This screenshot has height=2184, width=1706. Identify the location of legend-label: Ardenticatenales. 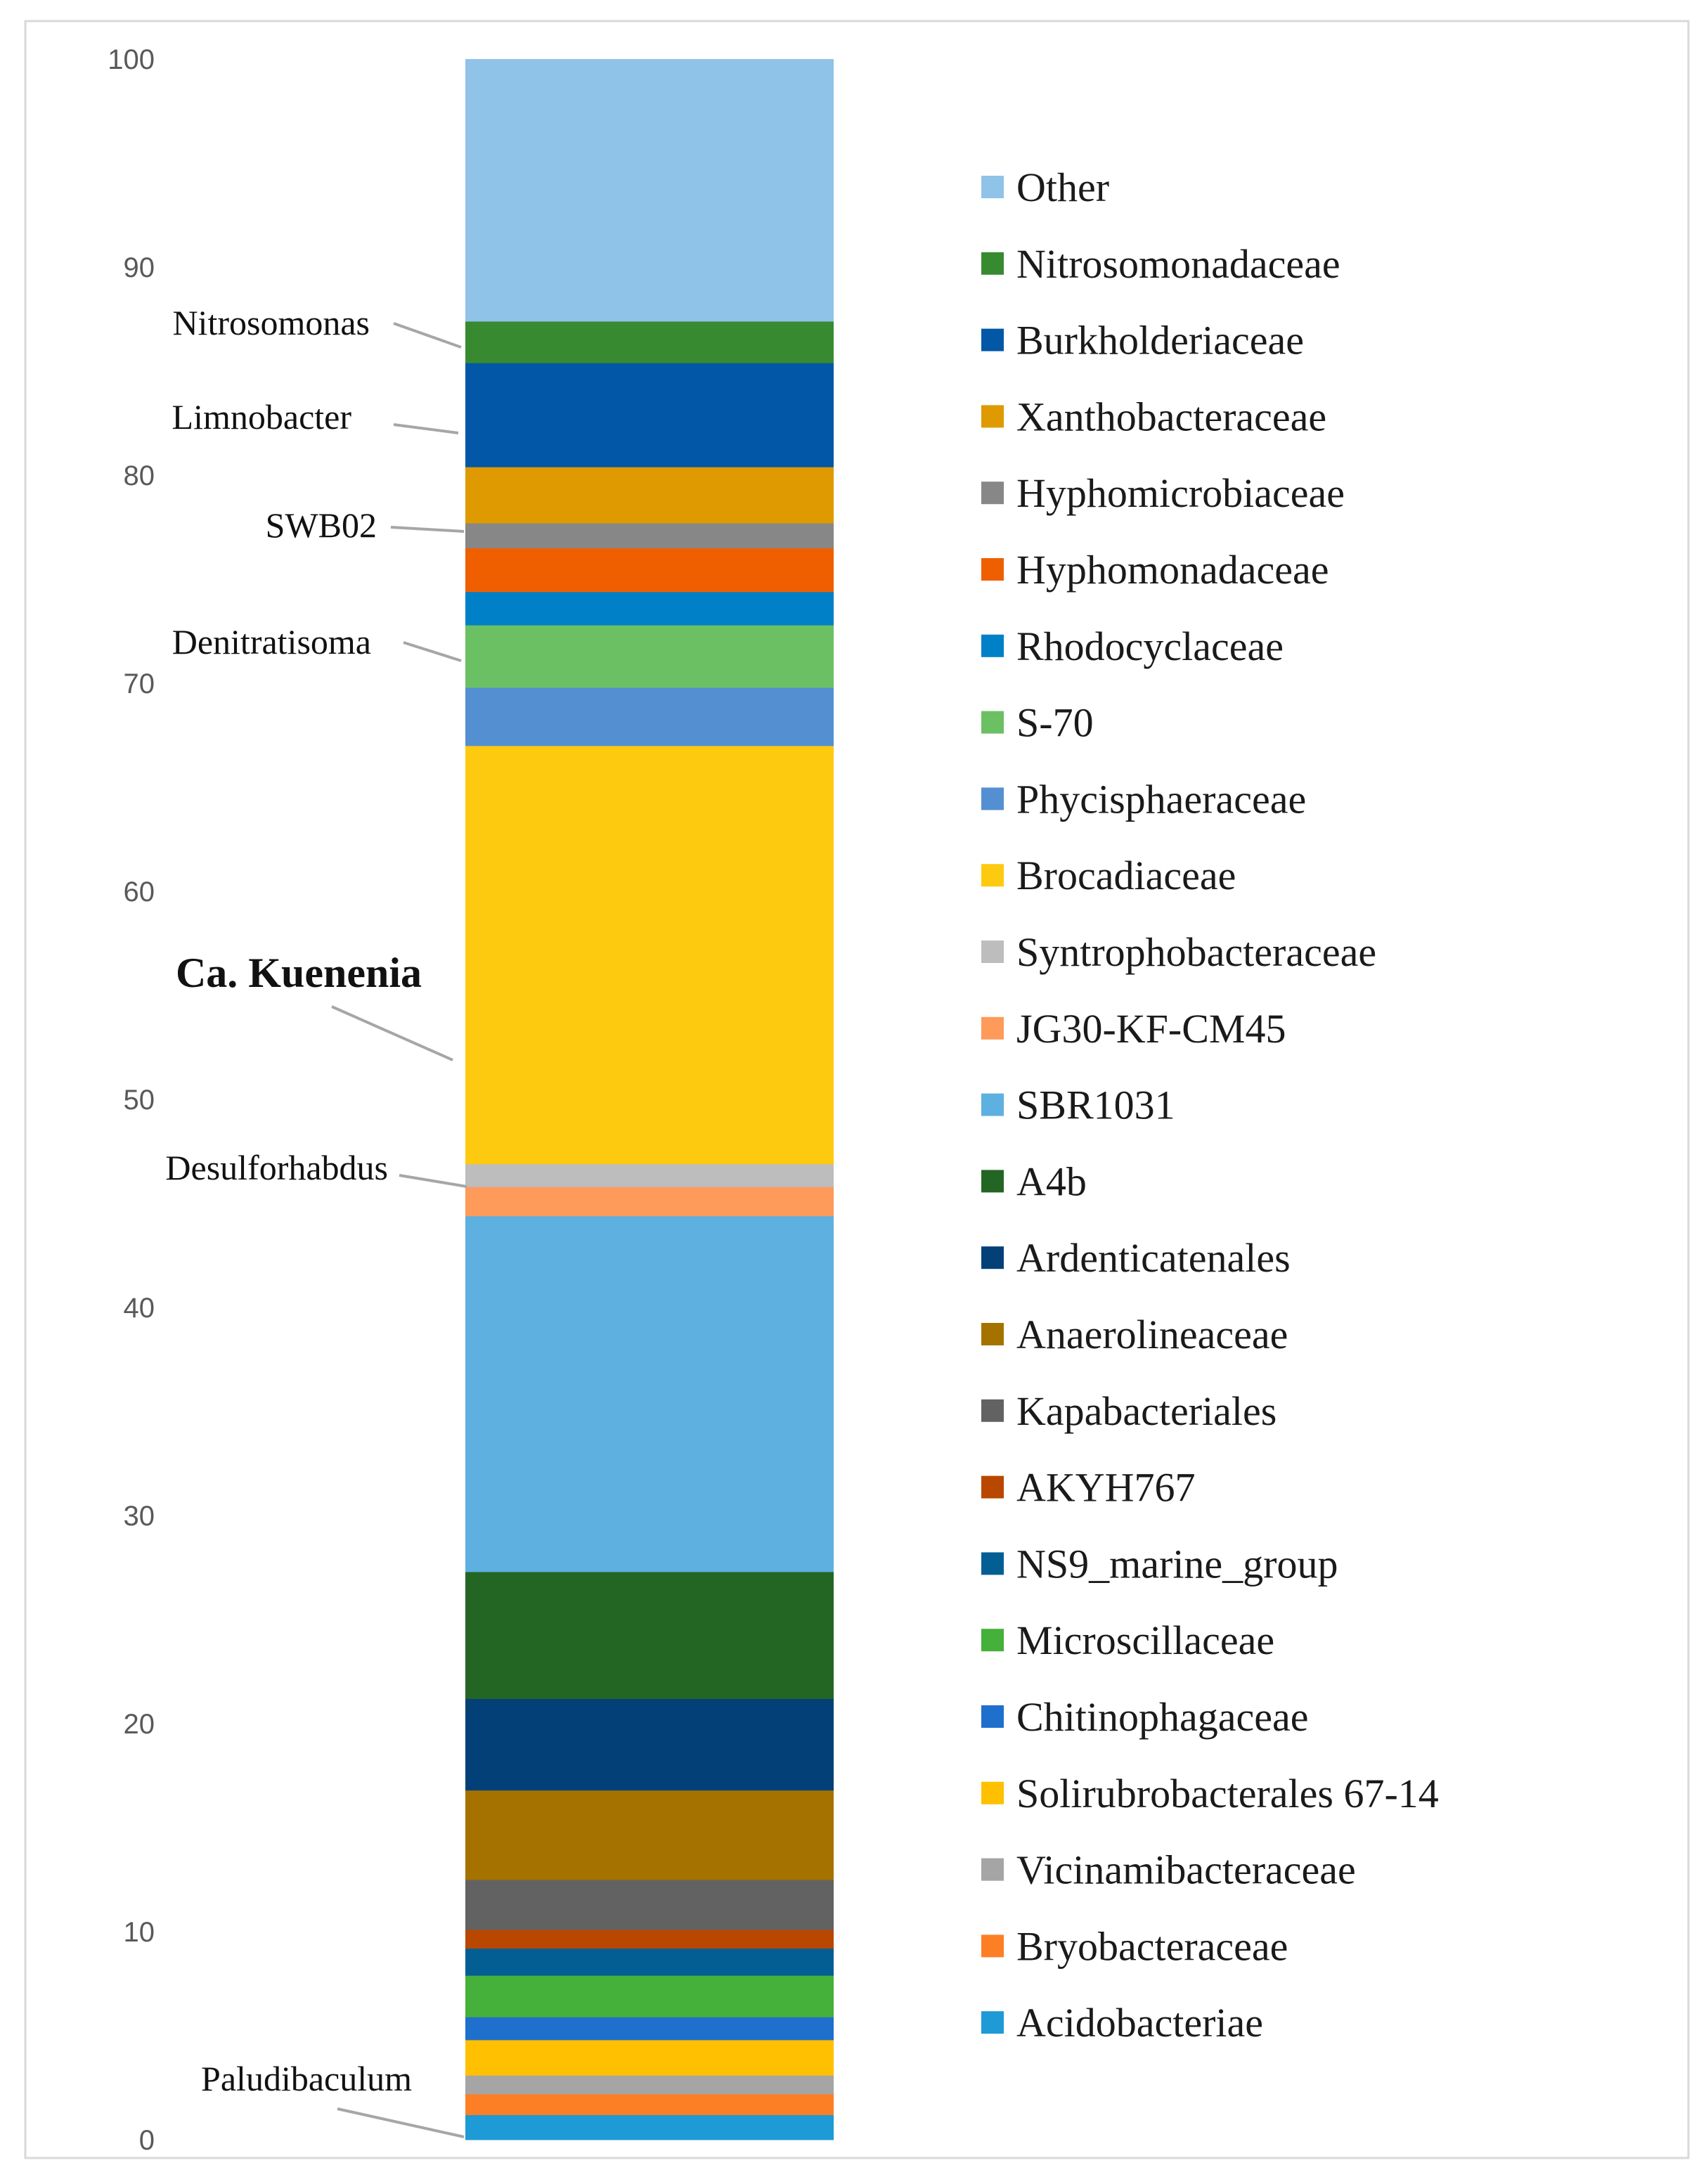
(1153, 1258).